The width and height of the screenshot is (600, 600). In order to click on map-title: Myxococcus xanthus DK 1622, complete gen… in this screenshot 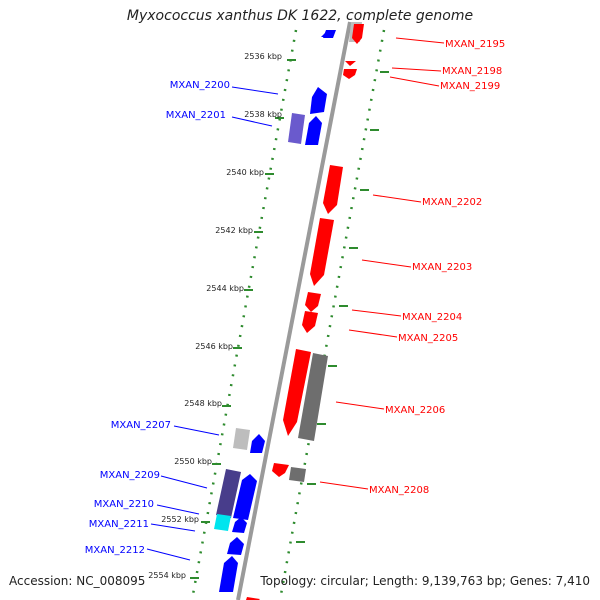, I will do `click(300, 16)`.